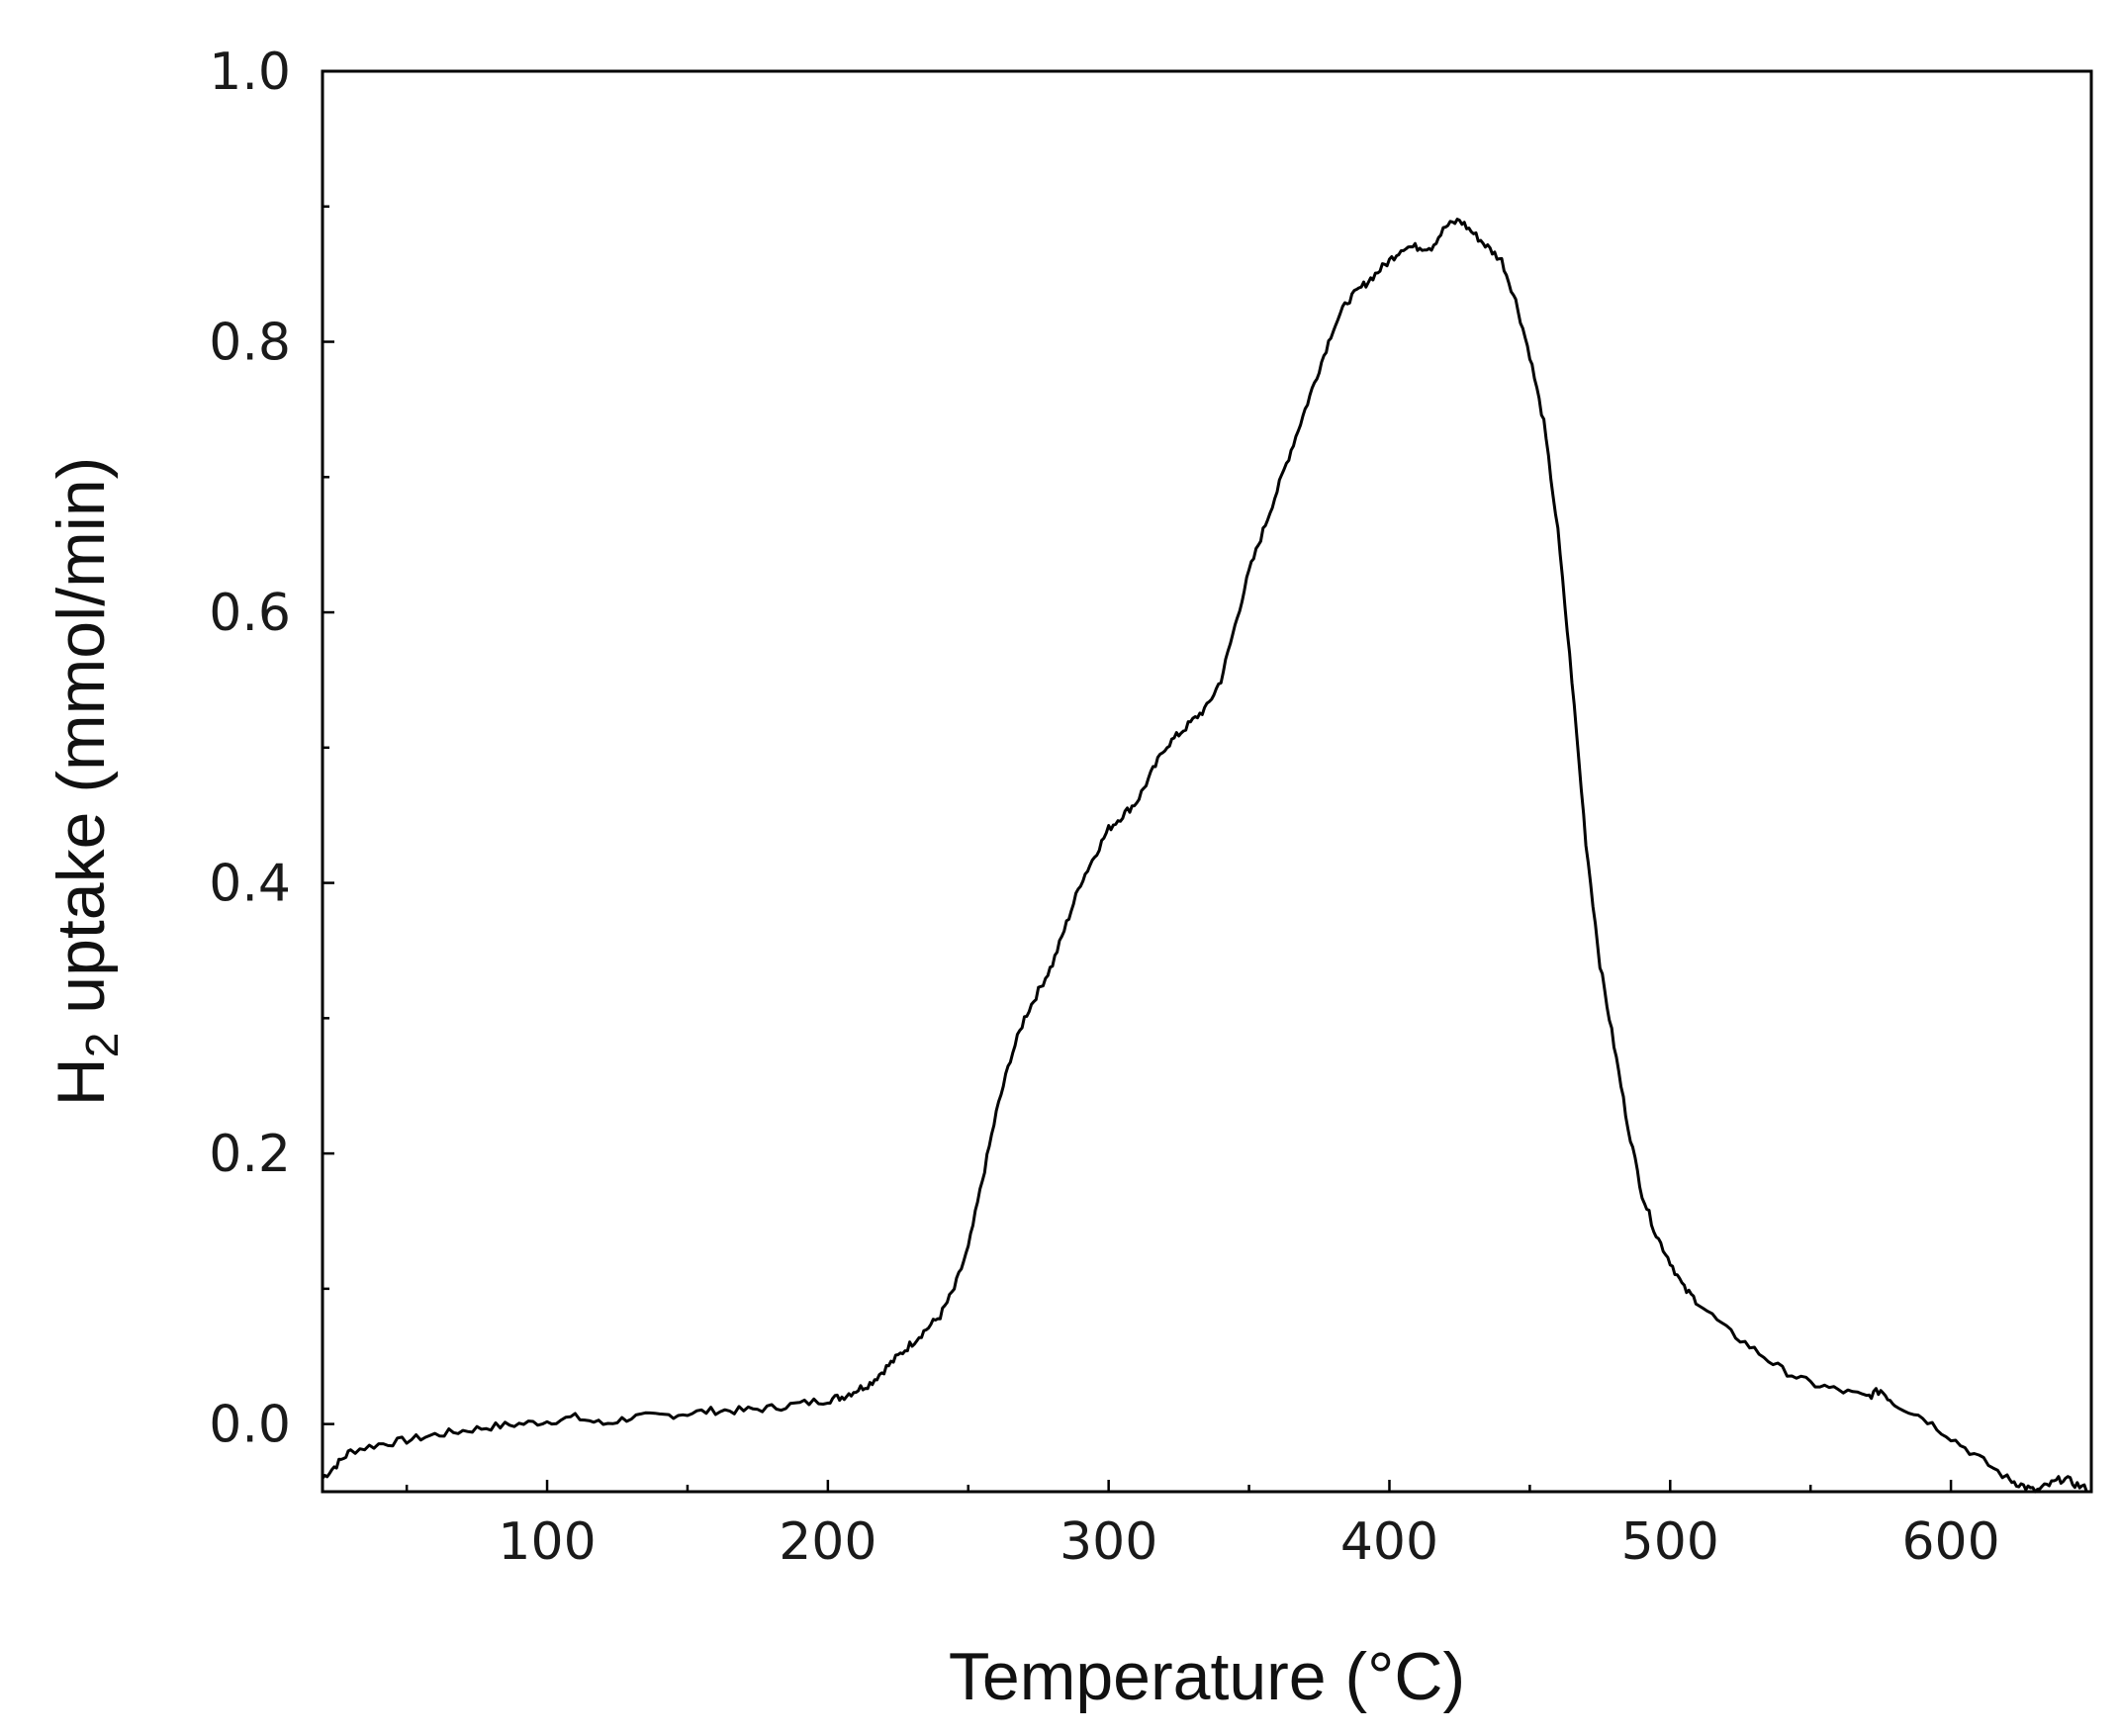  Describe the element at coordinates (1389, 1542) in the screenshot. I see `x-tick-label: 400` at that location.